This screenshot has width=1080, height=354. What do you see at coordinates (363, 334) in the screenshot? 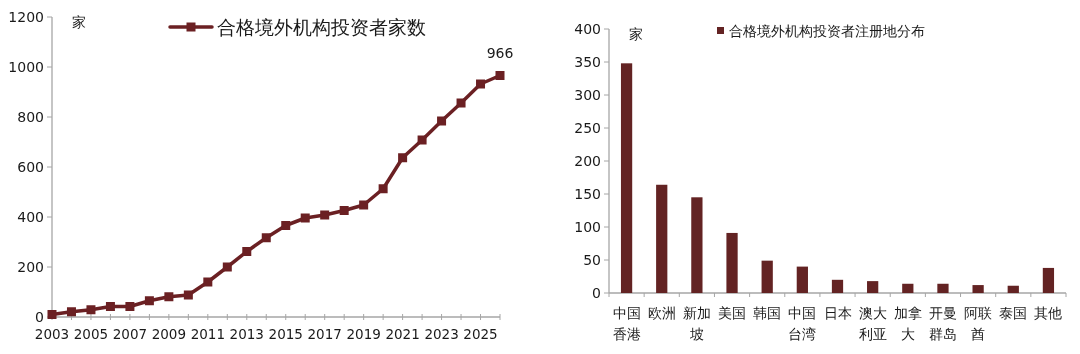
I see `x-tick-label: 2019` at bounding box center [363, 334].